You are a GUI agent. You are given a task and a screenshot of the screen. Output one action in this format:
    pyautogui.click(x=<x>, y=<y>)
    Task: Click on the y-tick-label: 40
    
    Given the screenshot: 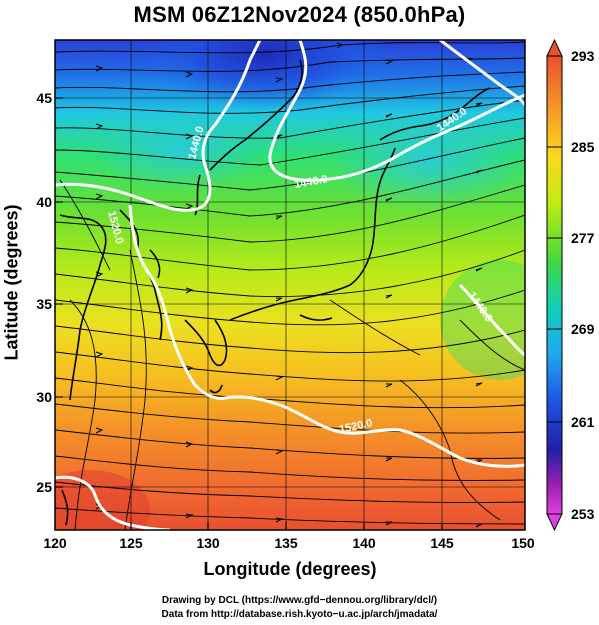 What is the action you would take?
    pyautogui.click(x=44, y=202)
    